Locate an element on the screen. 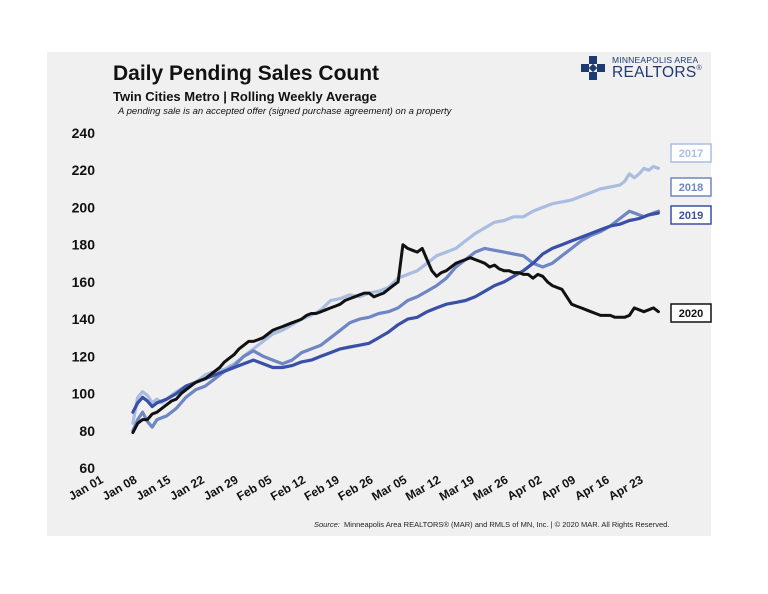  x-tick-label: Feb 19 is located at coordinates (322, 487).